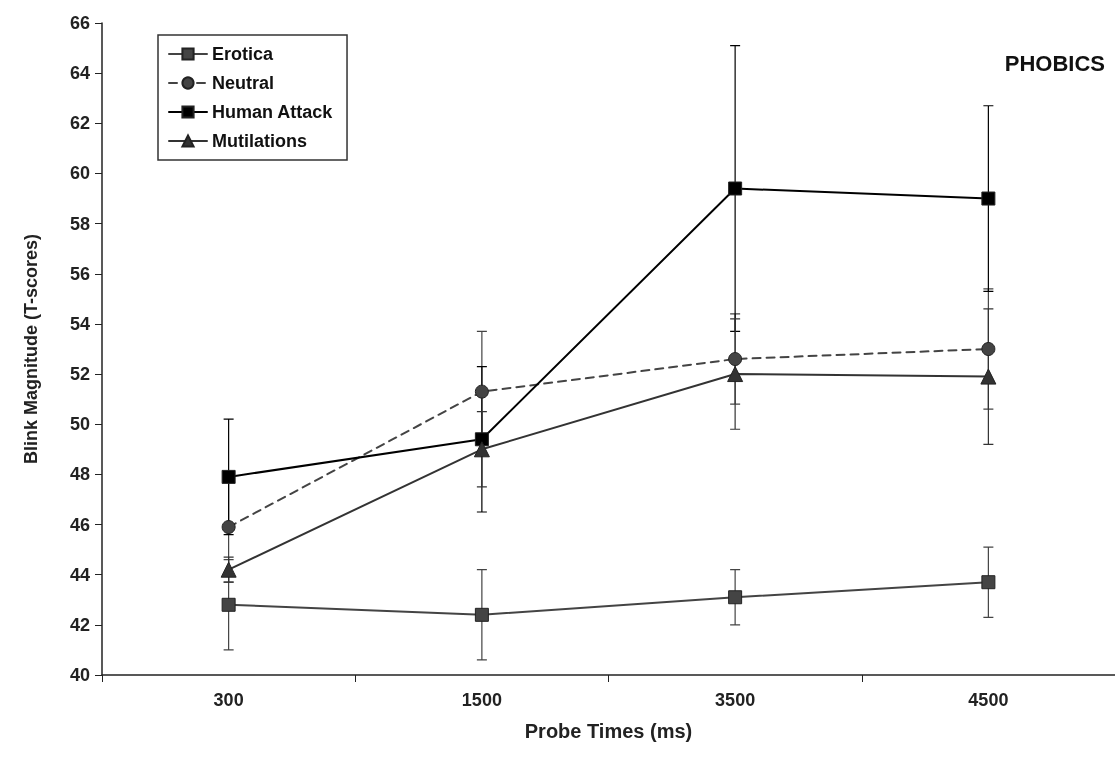 This screenshot has height=763, width=1115. What do you see at coordinates (79, 675) in the screenshot?
I see `y-tick-label: 40` at bounding box center [79, 675].